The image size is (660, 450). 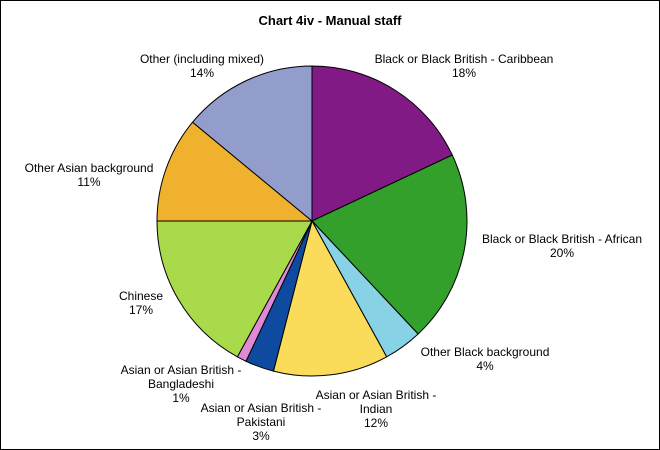 I want to click on slice-label-chinese: Chinese 17%, so click(x=141, y=303).